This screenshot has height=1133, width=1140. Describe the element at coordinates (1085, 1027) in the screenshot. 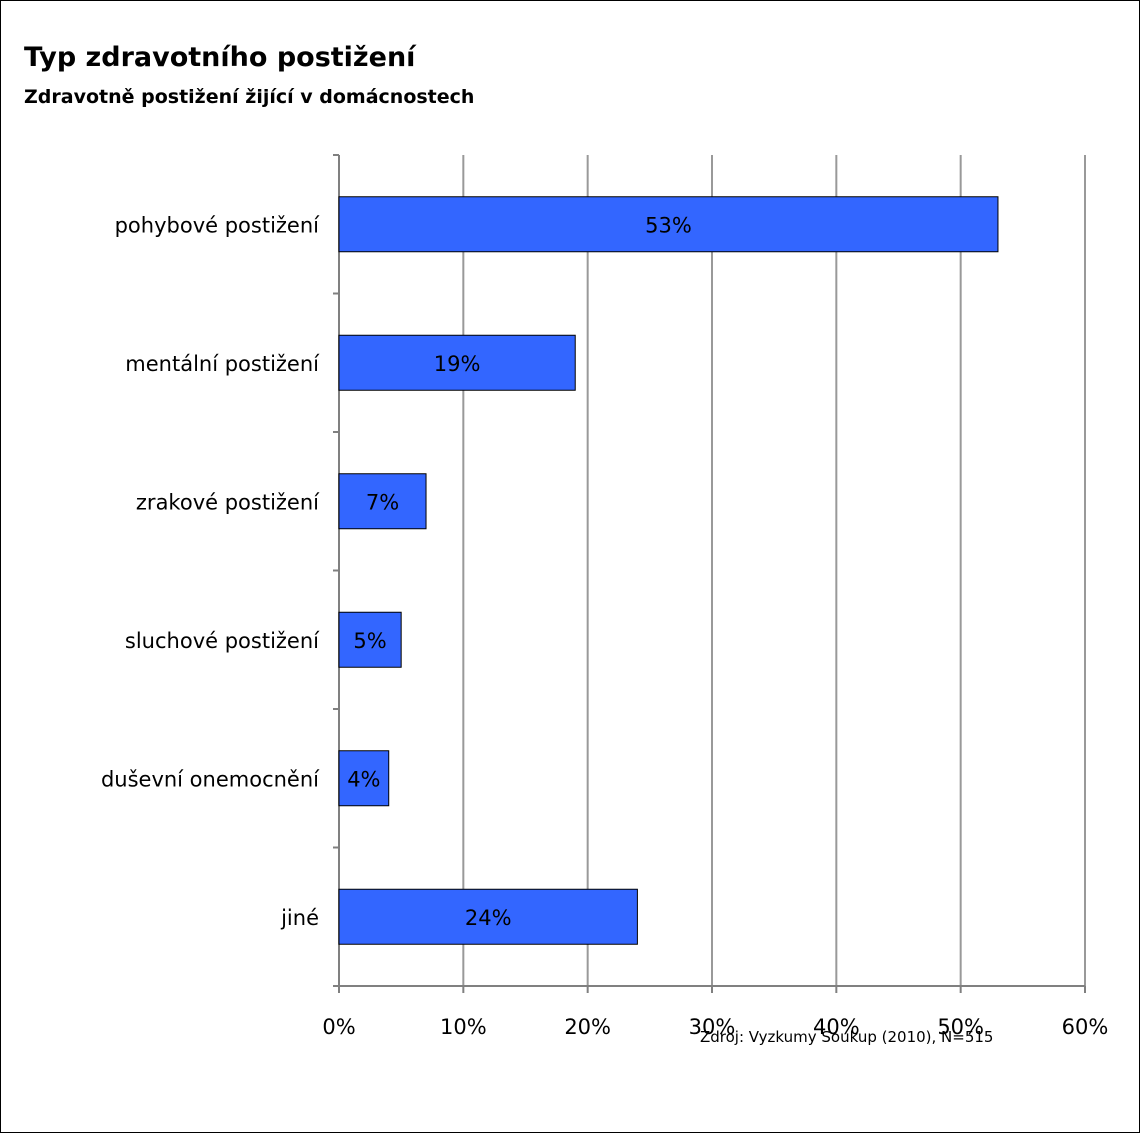

I see `x-tick-label: 60%` at that location.